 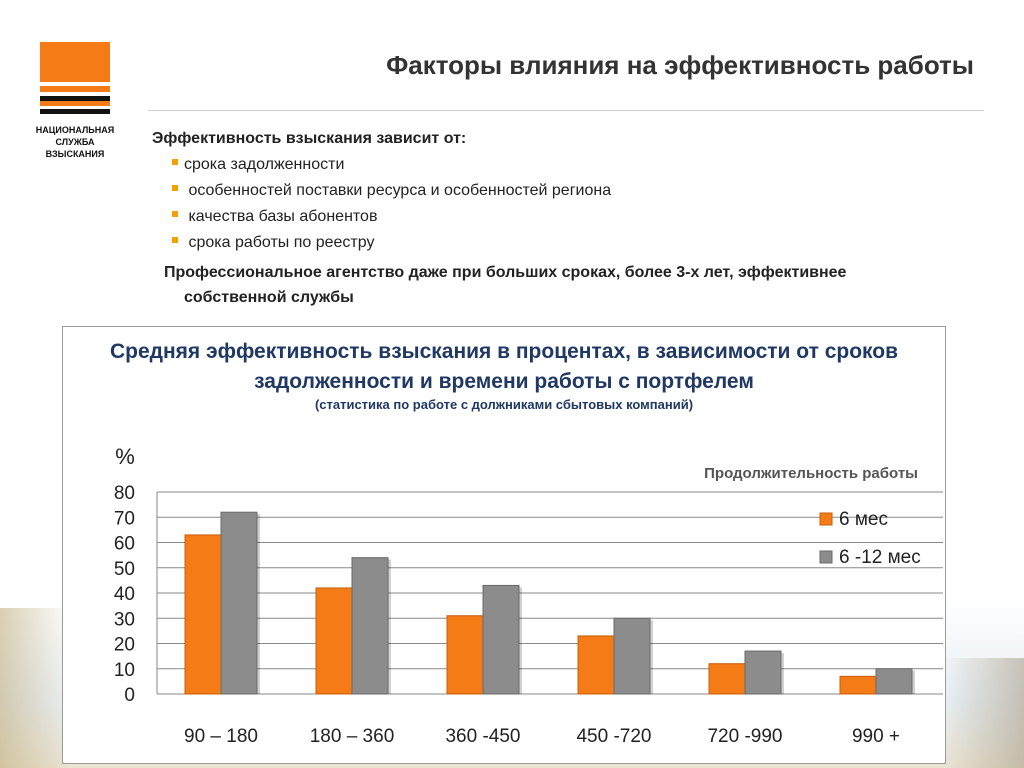 What do you see at coordinates (566, 110) in the screenshot?
I see `title-divider` at bounding box center [566, 110].